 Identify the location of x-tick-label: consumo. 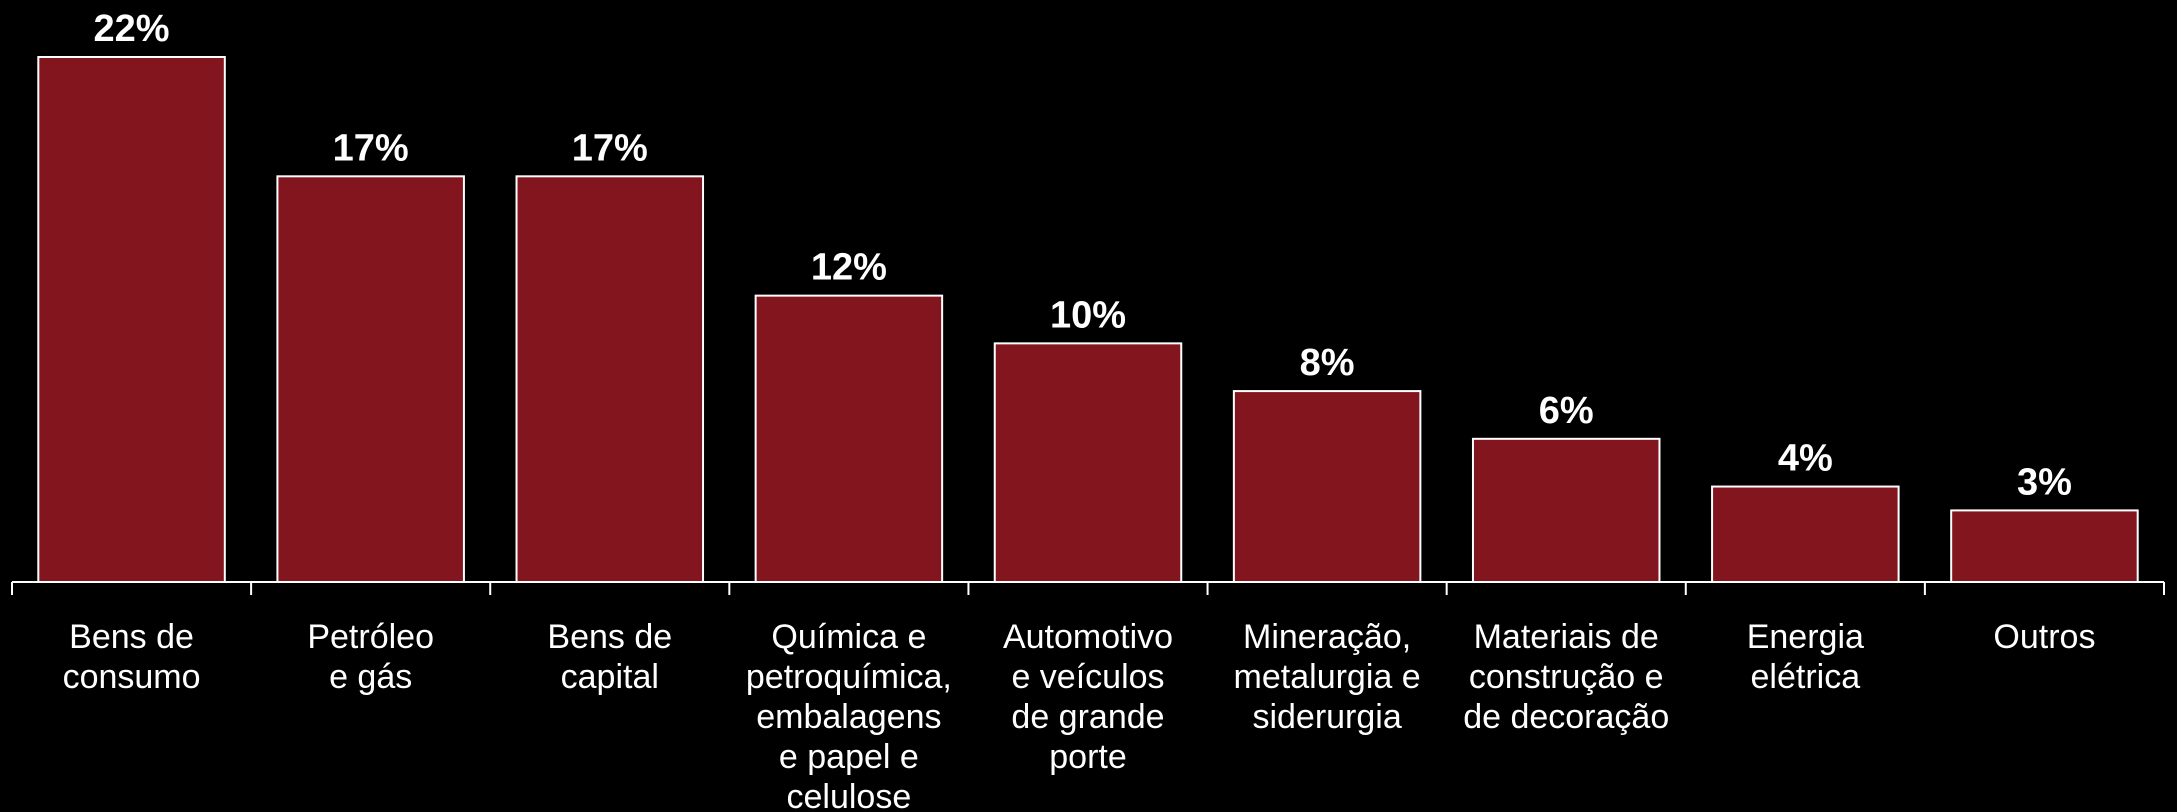
(132, 677).